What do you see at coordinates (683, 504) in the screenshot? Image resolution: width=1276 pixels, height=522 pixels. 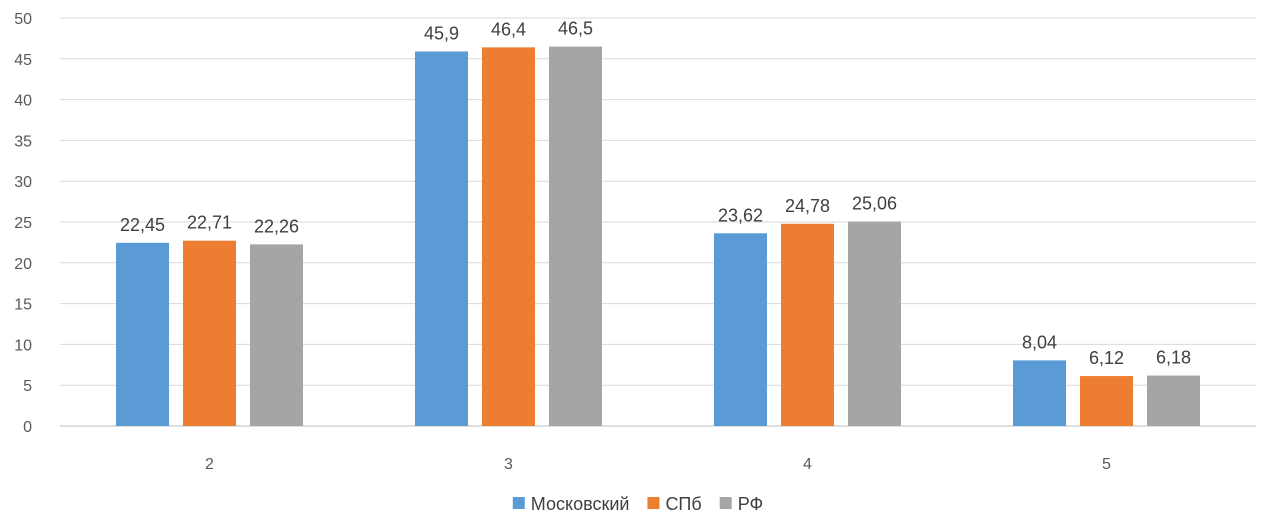 I see `legend-label: СПб` at bounding box center [683, 504].